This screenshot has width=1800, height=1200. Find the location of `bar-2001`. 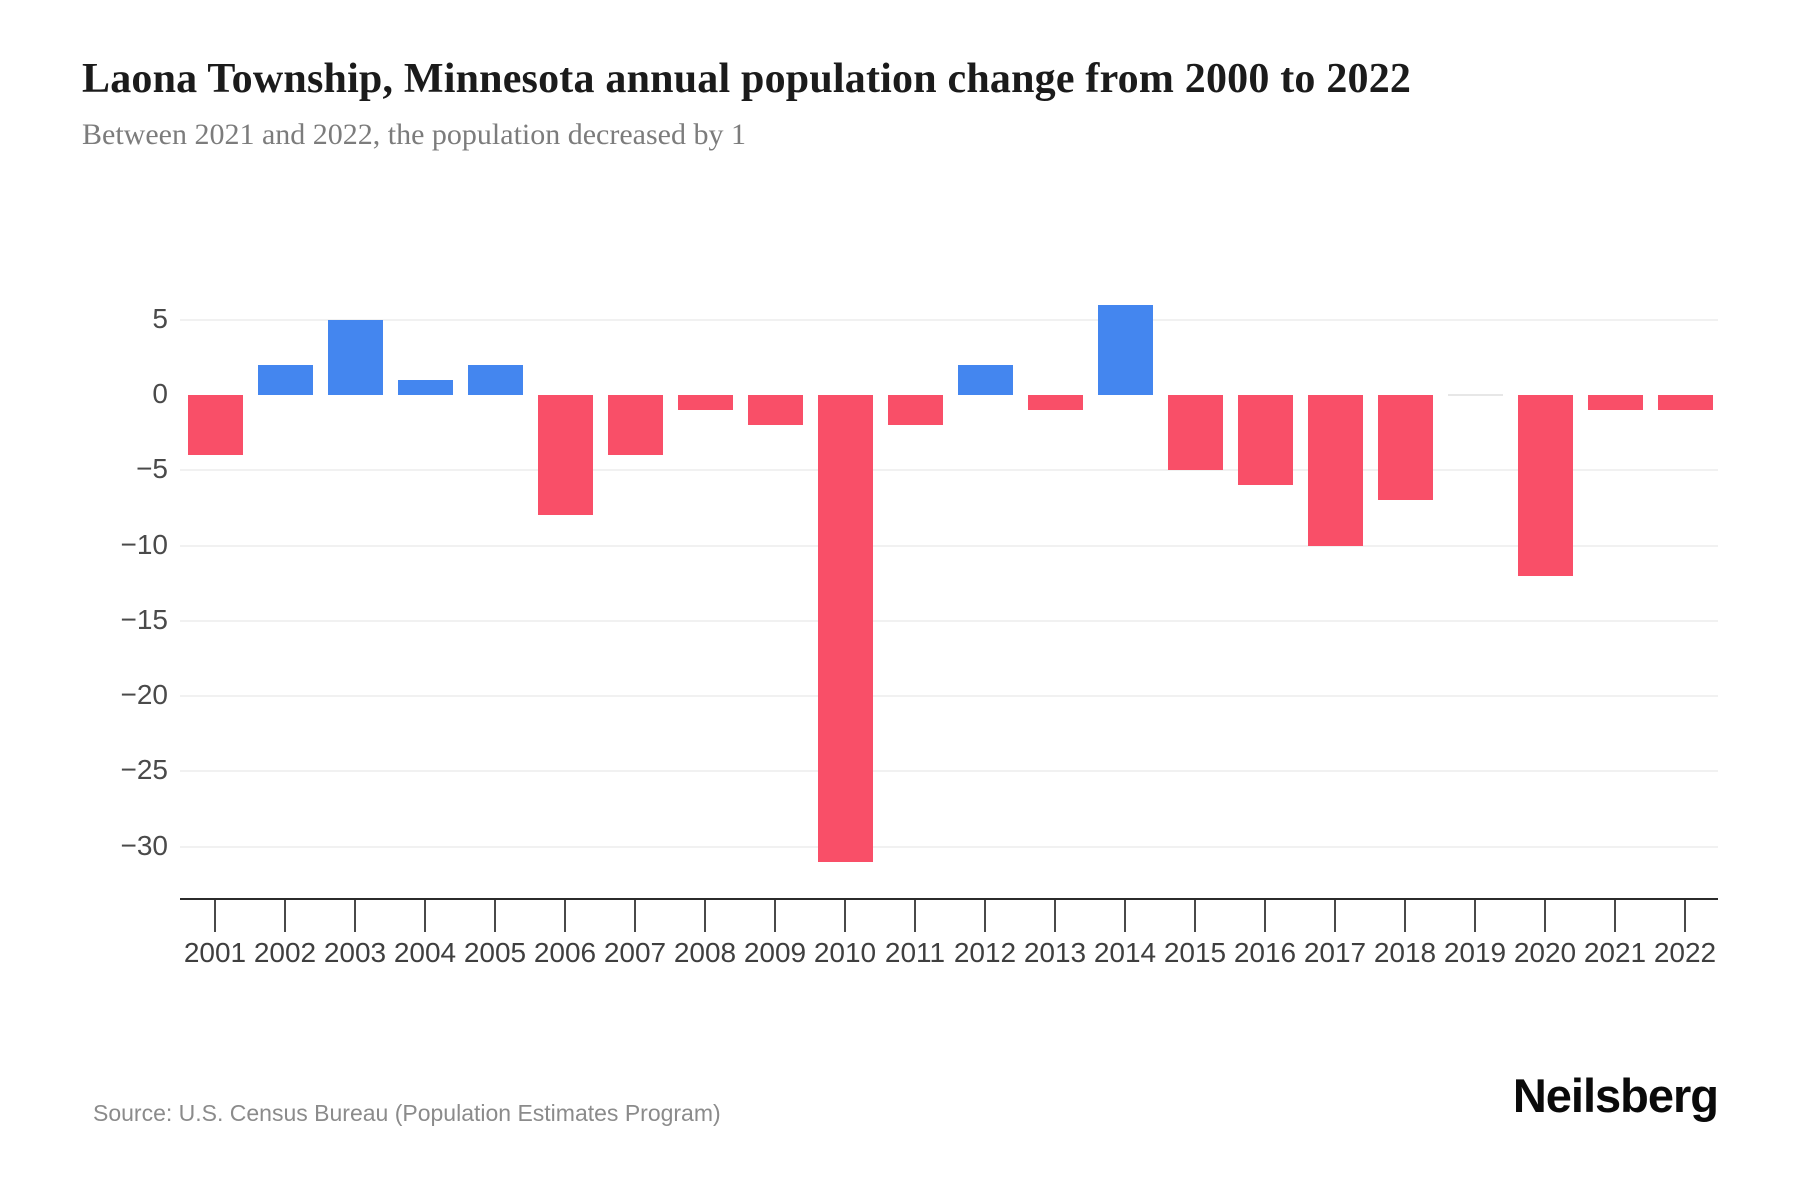

bar-2001 is located at coordinates (215, 425).